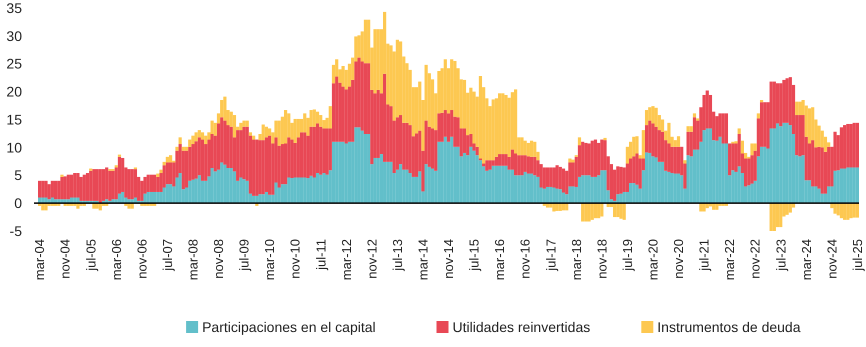 The image size is (866, 347). What do you see at coordinates (192, 259) in the screenshot?
I see `x-tick-label: mar-08` at bounding box center [192, 259].